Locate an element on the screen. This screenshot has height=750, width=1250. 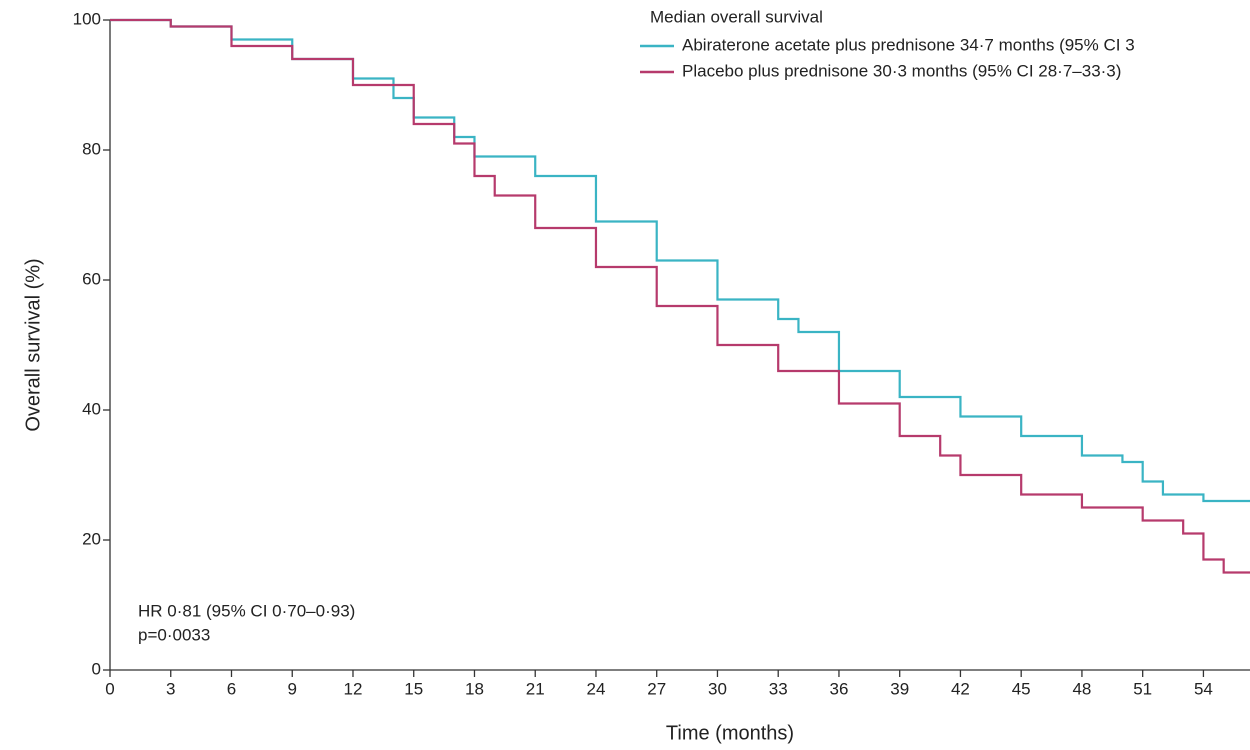
x-tick-label: 48 is located at coordinates (1081, 688).